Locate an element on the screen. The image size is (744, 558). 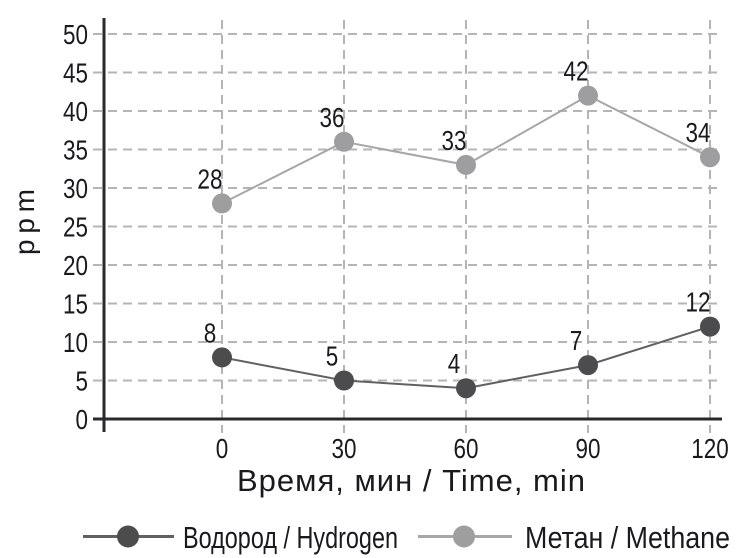
x-tick-label: 30 is located at coordinates (344, 448).